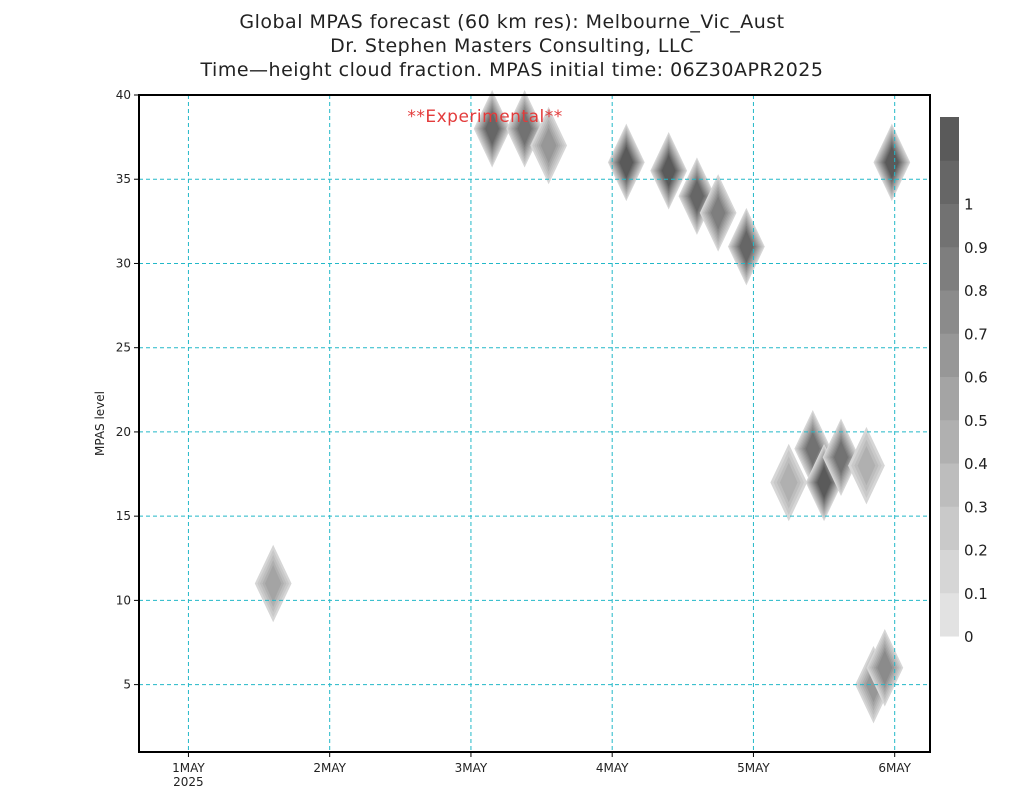  What do you see at coordinates (894, 768) in the screenshot?
I see `x-tick-label: 6MAY` at bounding box center [894, 768].